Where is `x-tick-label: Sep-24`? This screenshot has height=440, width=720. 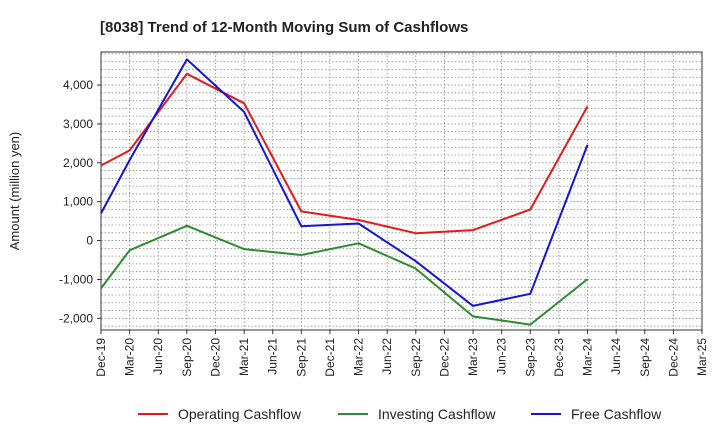
x-tick-label: Sep-24 is located at coordinates (645, 357).